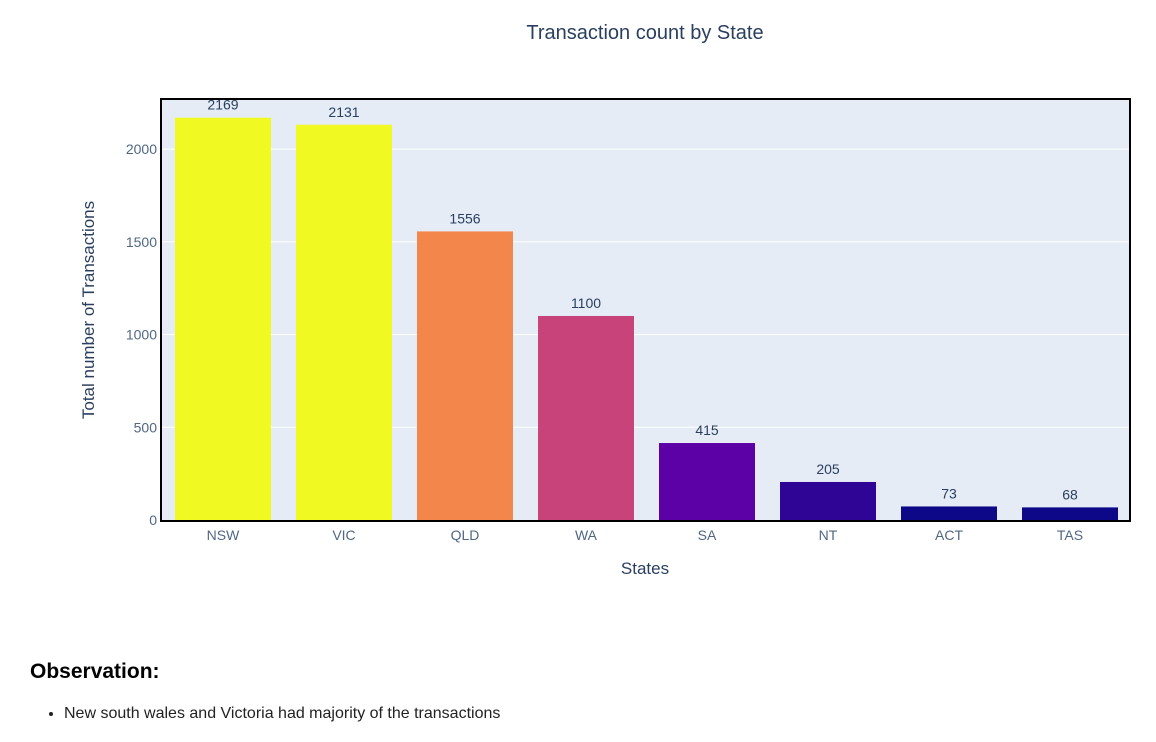  I want to click on bar-nt, so click(828, 500).